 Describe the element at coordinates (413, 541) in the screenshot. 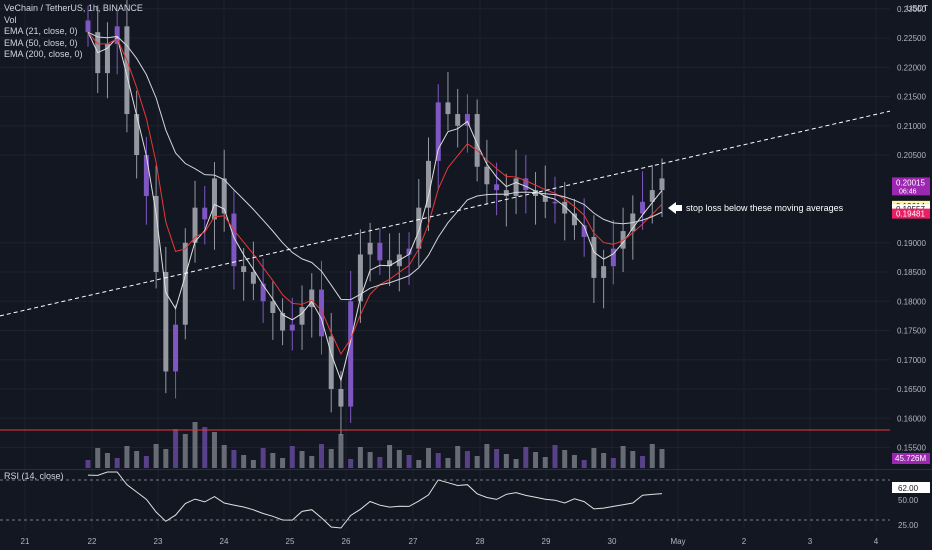

I see `time-tick-label: 27` at that location.